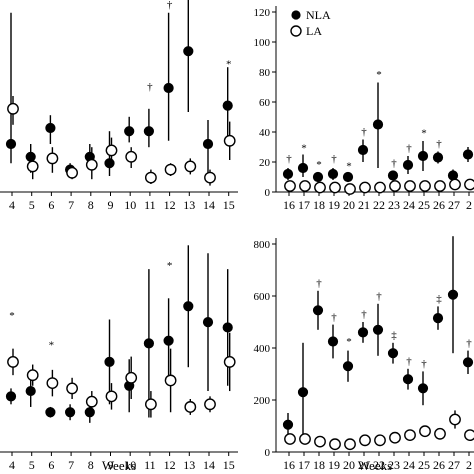  What do you see at coordinates (364, 205) in the screenshot?
I see `x-tick-label: 21` at bounding box center [364, 205].